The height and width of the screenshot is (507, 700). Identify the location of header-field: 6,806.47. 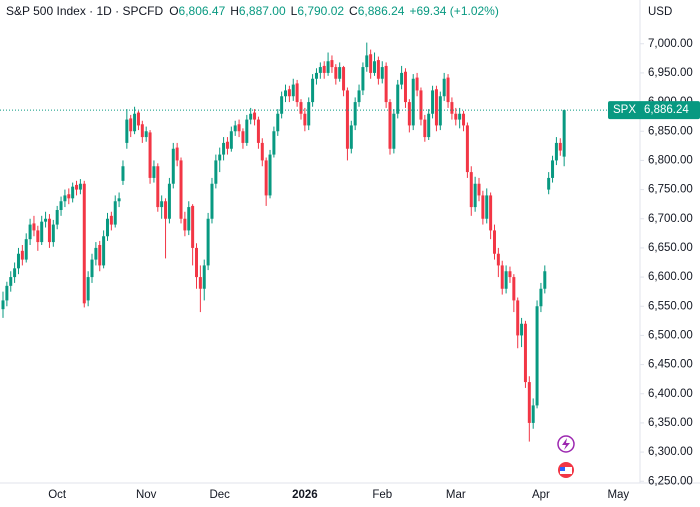
(202, 11).